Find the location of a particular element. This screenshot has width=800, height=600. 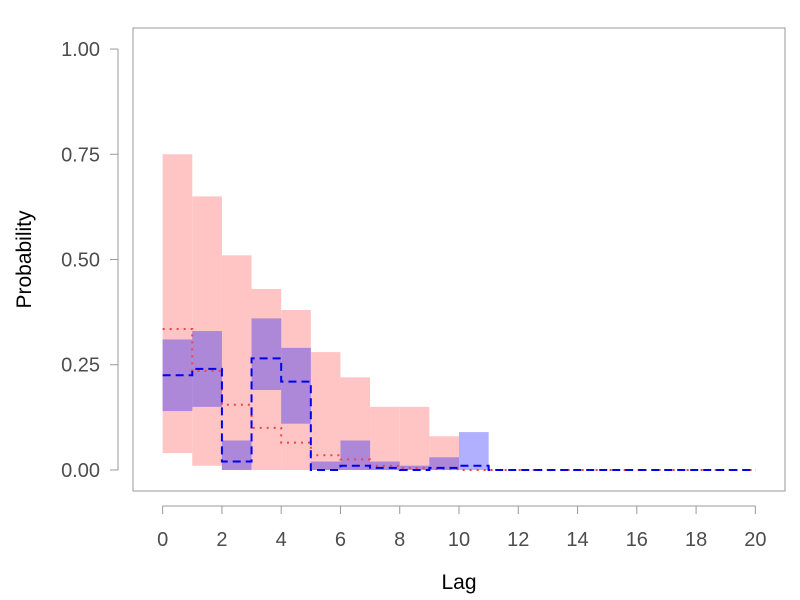

y-axis: 0.00 0.25 0.50 0.75 1.00 is located at coordinates (90, 260).